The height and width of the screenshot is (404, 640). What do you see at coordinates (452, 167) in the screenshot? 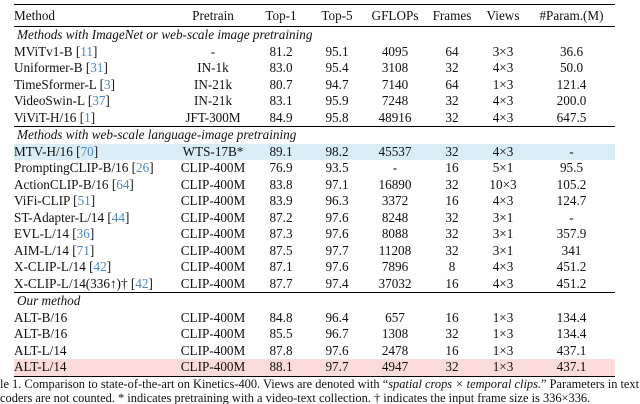
I see `frames-cell: 16` at bounding box center [452, 167].